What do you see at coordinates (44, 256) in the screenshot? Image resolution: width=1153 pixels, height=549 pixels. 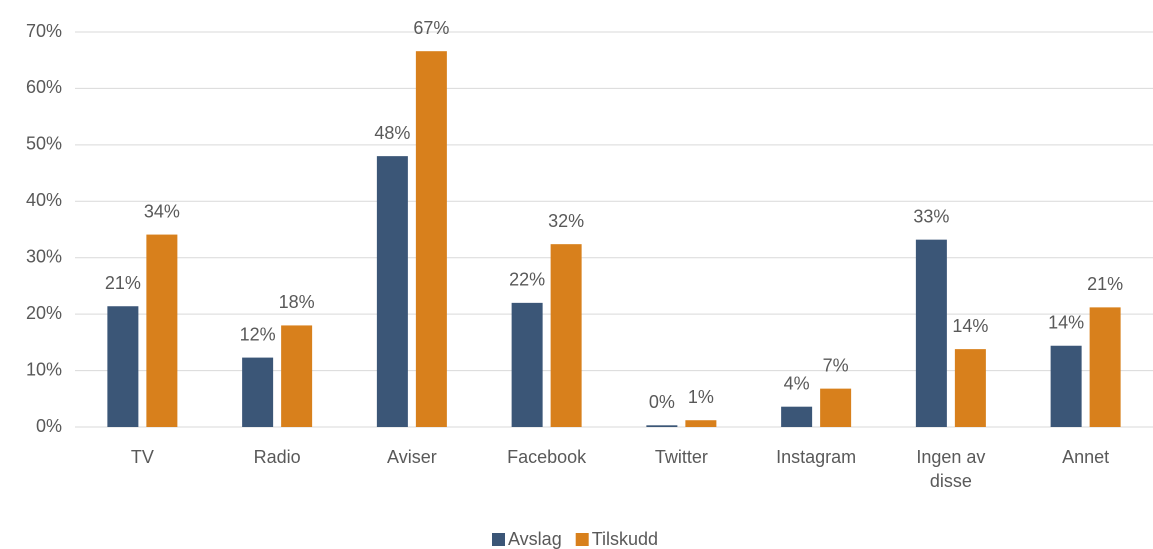 I see `y-tick-label: 30%` at bounding box center [44, 256].